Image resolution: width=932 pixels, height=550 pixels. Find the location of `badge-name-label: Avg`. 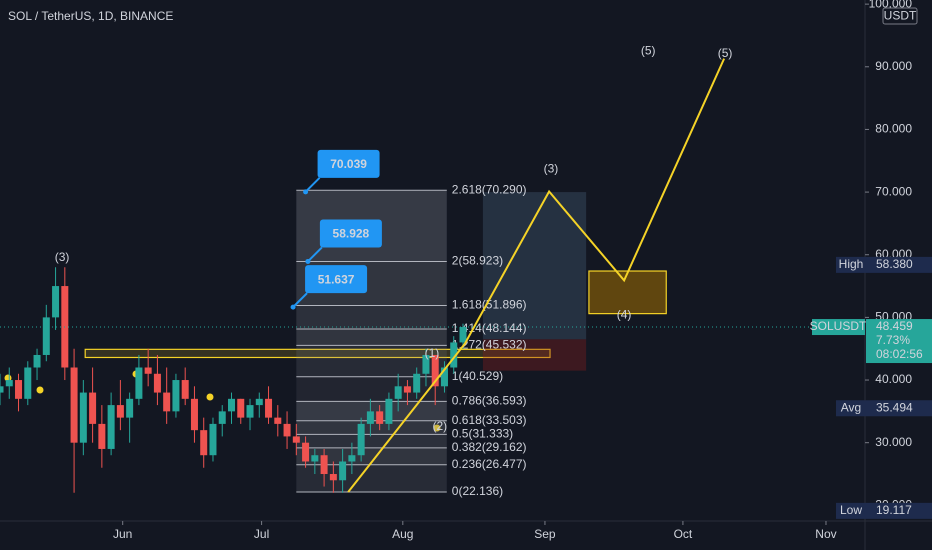

badge-name-label: Avg is located at coordinates (851, 407).